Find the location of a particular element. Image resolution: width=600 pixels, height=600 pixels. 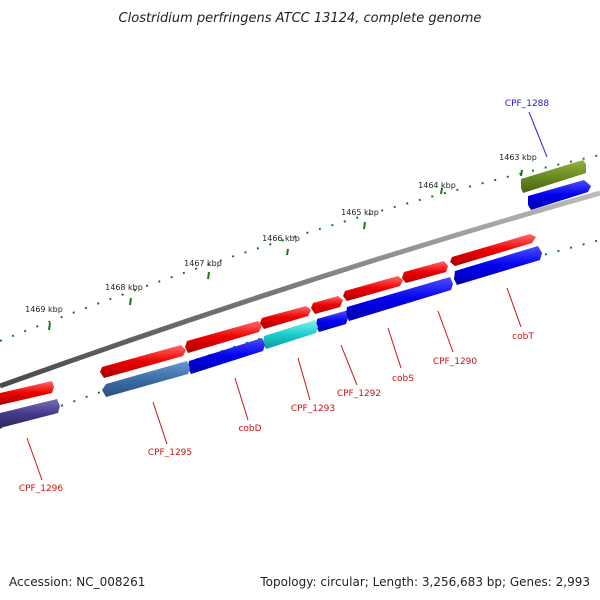

gene-label: CPF_1293 is located at coordinates (313, 409).